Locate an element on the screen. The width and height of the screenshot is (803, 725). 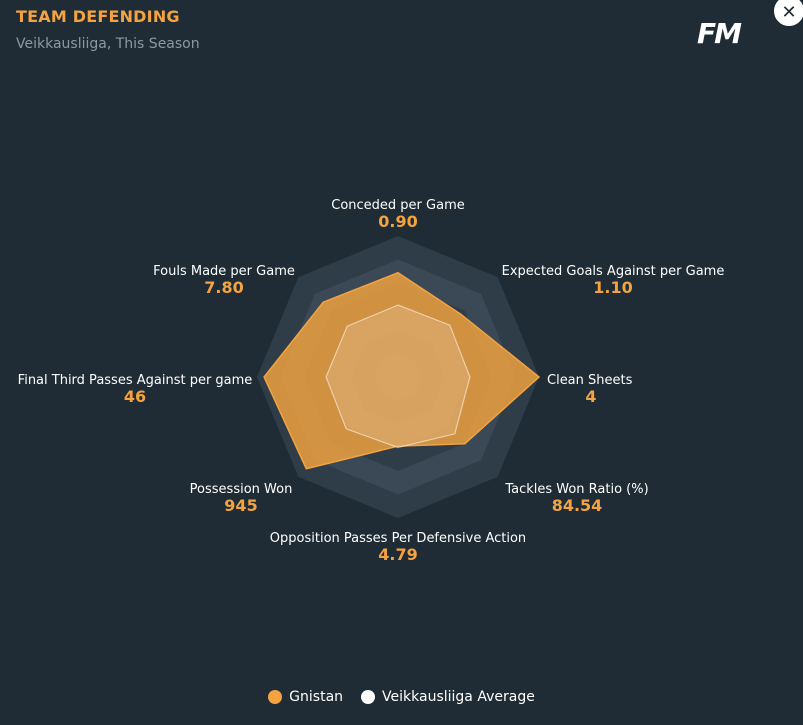
series-area-average is located at coordinates (398, 376).